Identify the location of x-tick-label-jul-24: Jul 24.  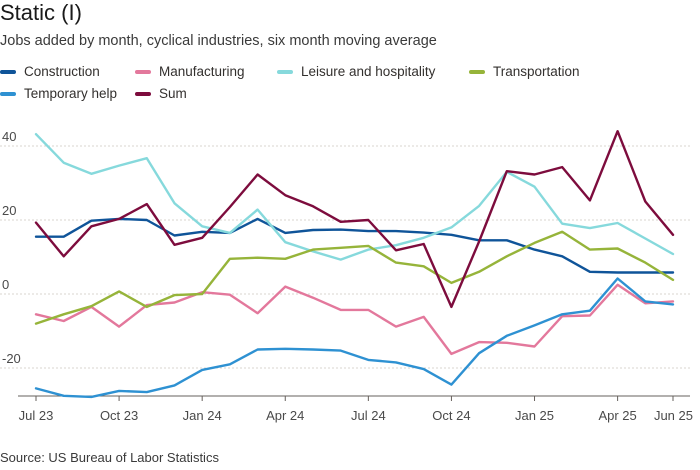
(368, 415).